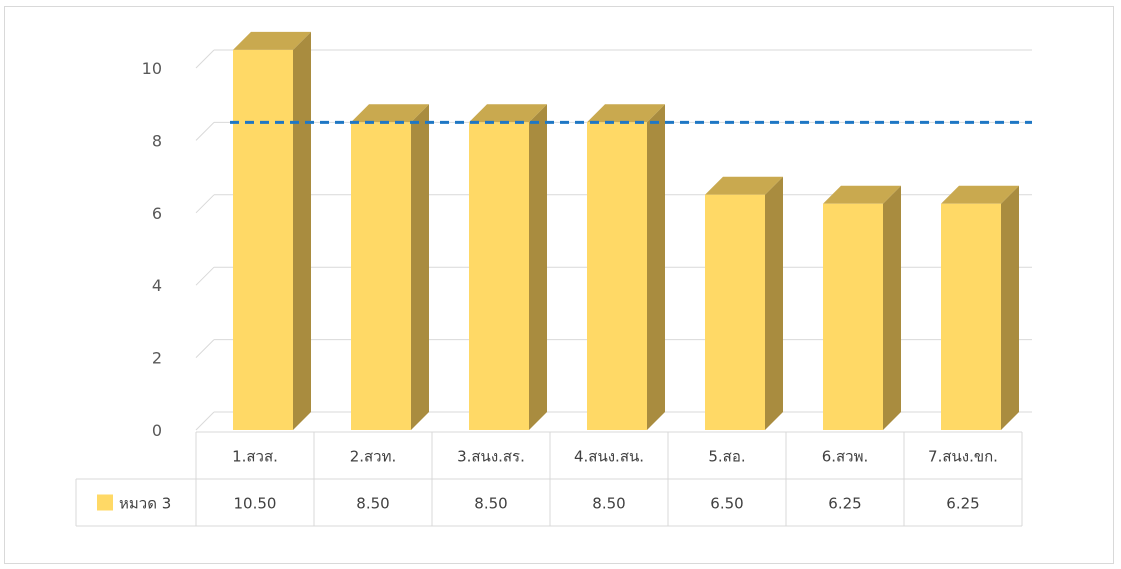 This screenshot has width=1121, height=569. Describe the element at coordinates (726, 457) in the screenshot. I see `category-label: 5.สอ.` at that location.